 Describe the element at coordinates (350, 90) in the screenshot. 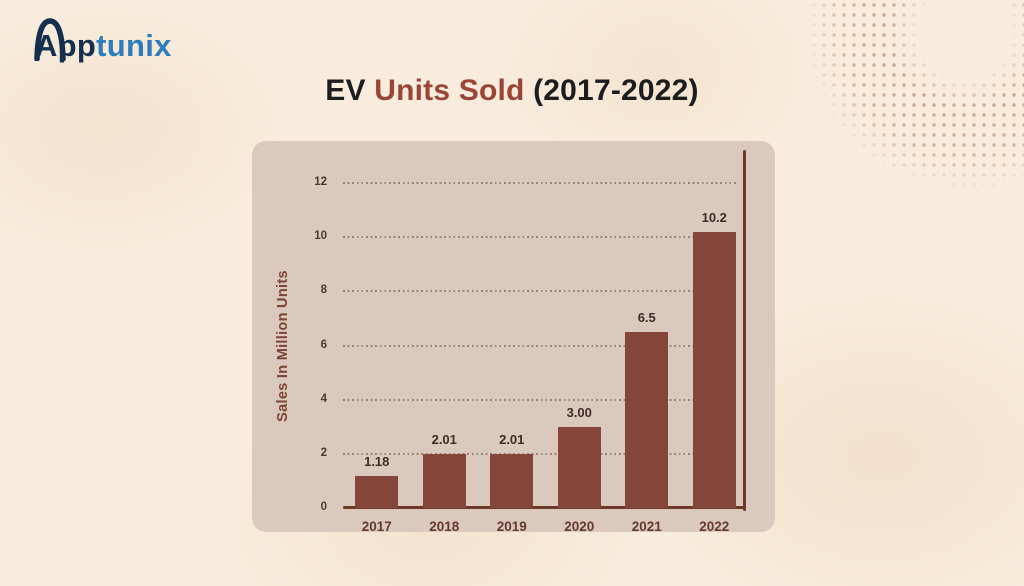

I see `title-part-1: EV` at that location.